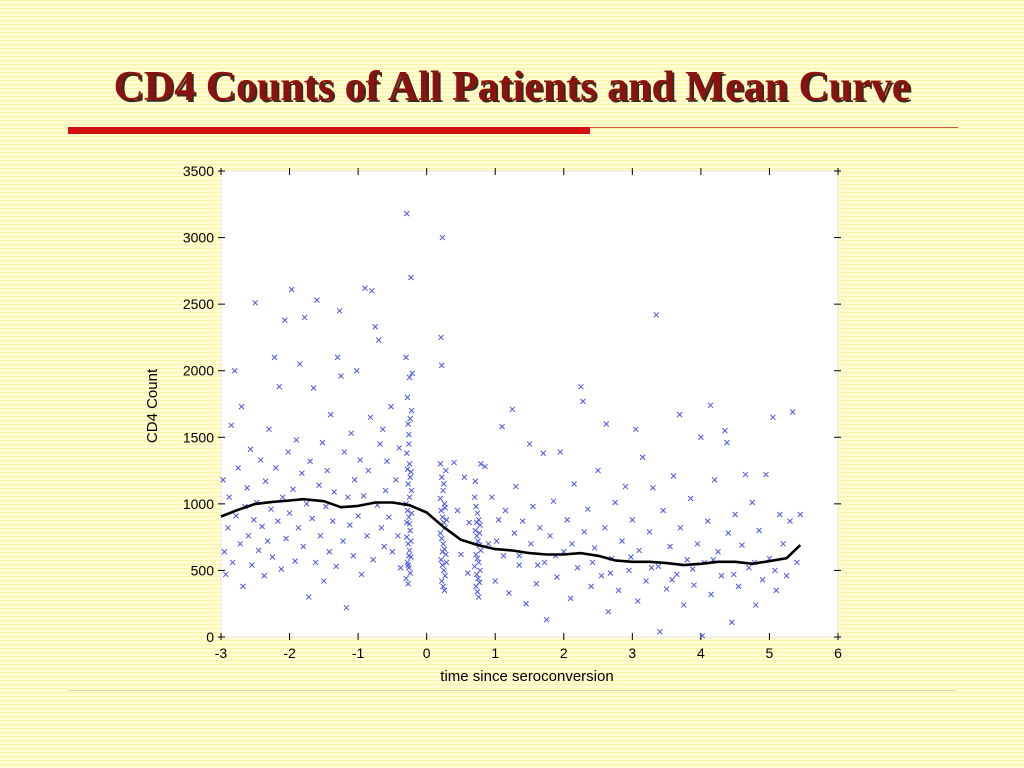  Describe the element at coordinates (632, 653) in the screenshot. I see `x-tick-label: 3` at that location.